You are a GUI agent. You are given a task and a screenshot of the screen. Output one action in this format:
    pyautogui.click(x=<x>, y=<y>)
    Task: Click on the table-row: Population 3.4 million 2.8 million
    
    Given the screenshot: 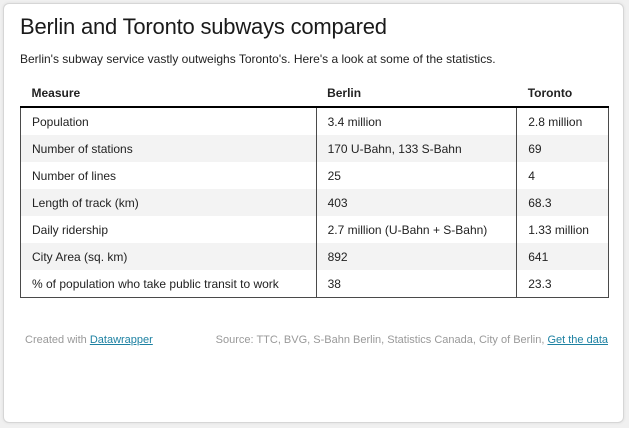 What is the action you would take?
    pyautogui.click(x=314, y=121)
    